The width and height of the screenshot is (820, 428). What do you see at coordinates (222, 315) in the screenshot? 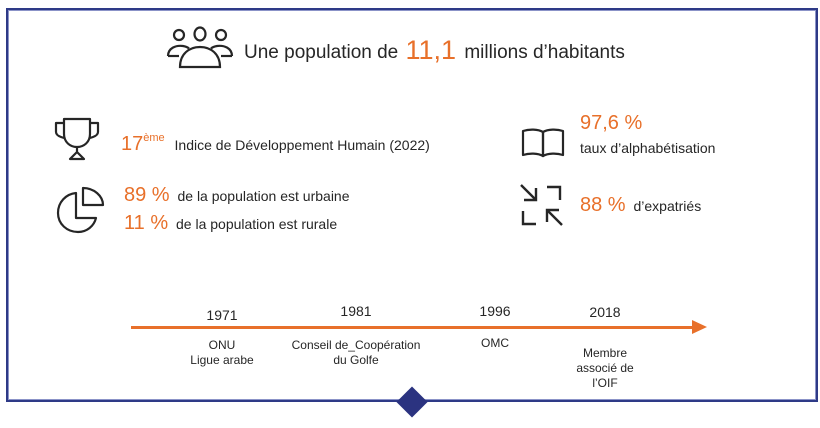
I see `timeline-year: 1971` at bounding box center [222, 315].